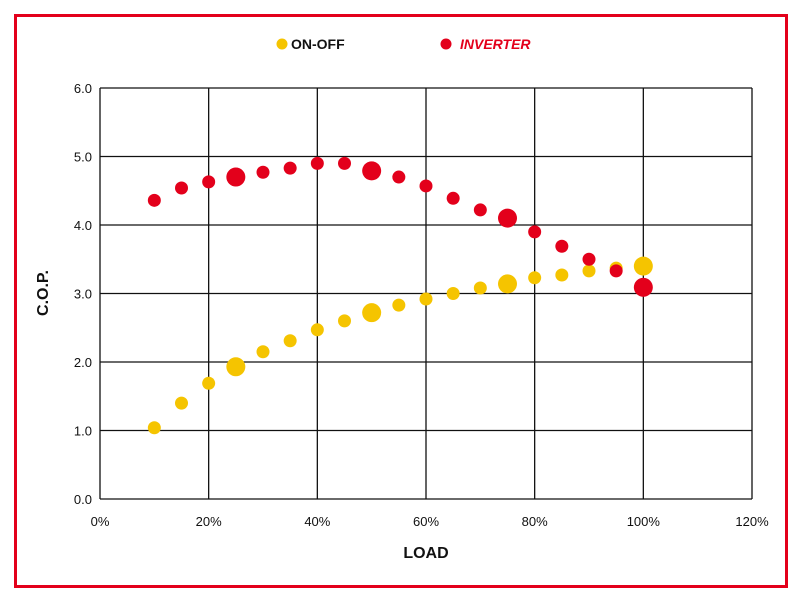 The height and width of the screenshot is (600, 800). I want to click on y-tick-label: 5.0, so click(83, 157).